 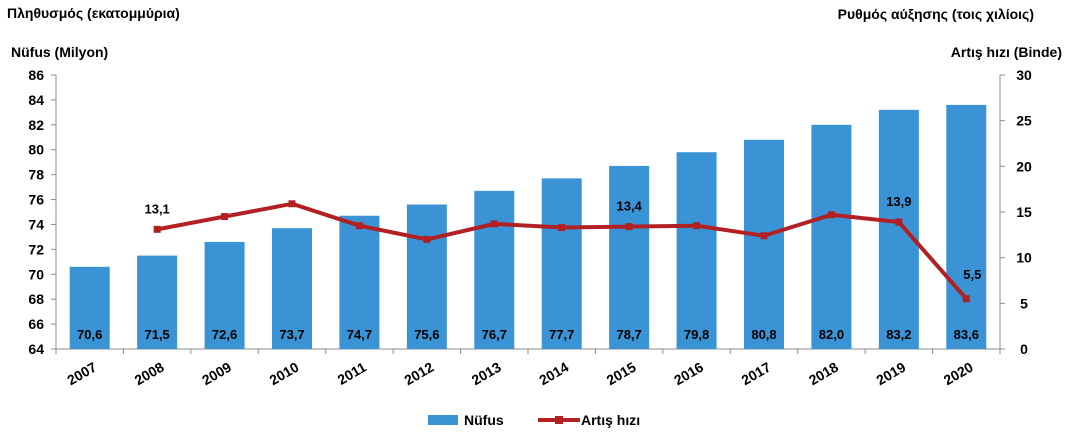 What do you see at coordinates (534, 420) in the screenshot?
I see `legend: Nüfus Artış hızı` at bounding box center [534, 420].